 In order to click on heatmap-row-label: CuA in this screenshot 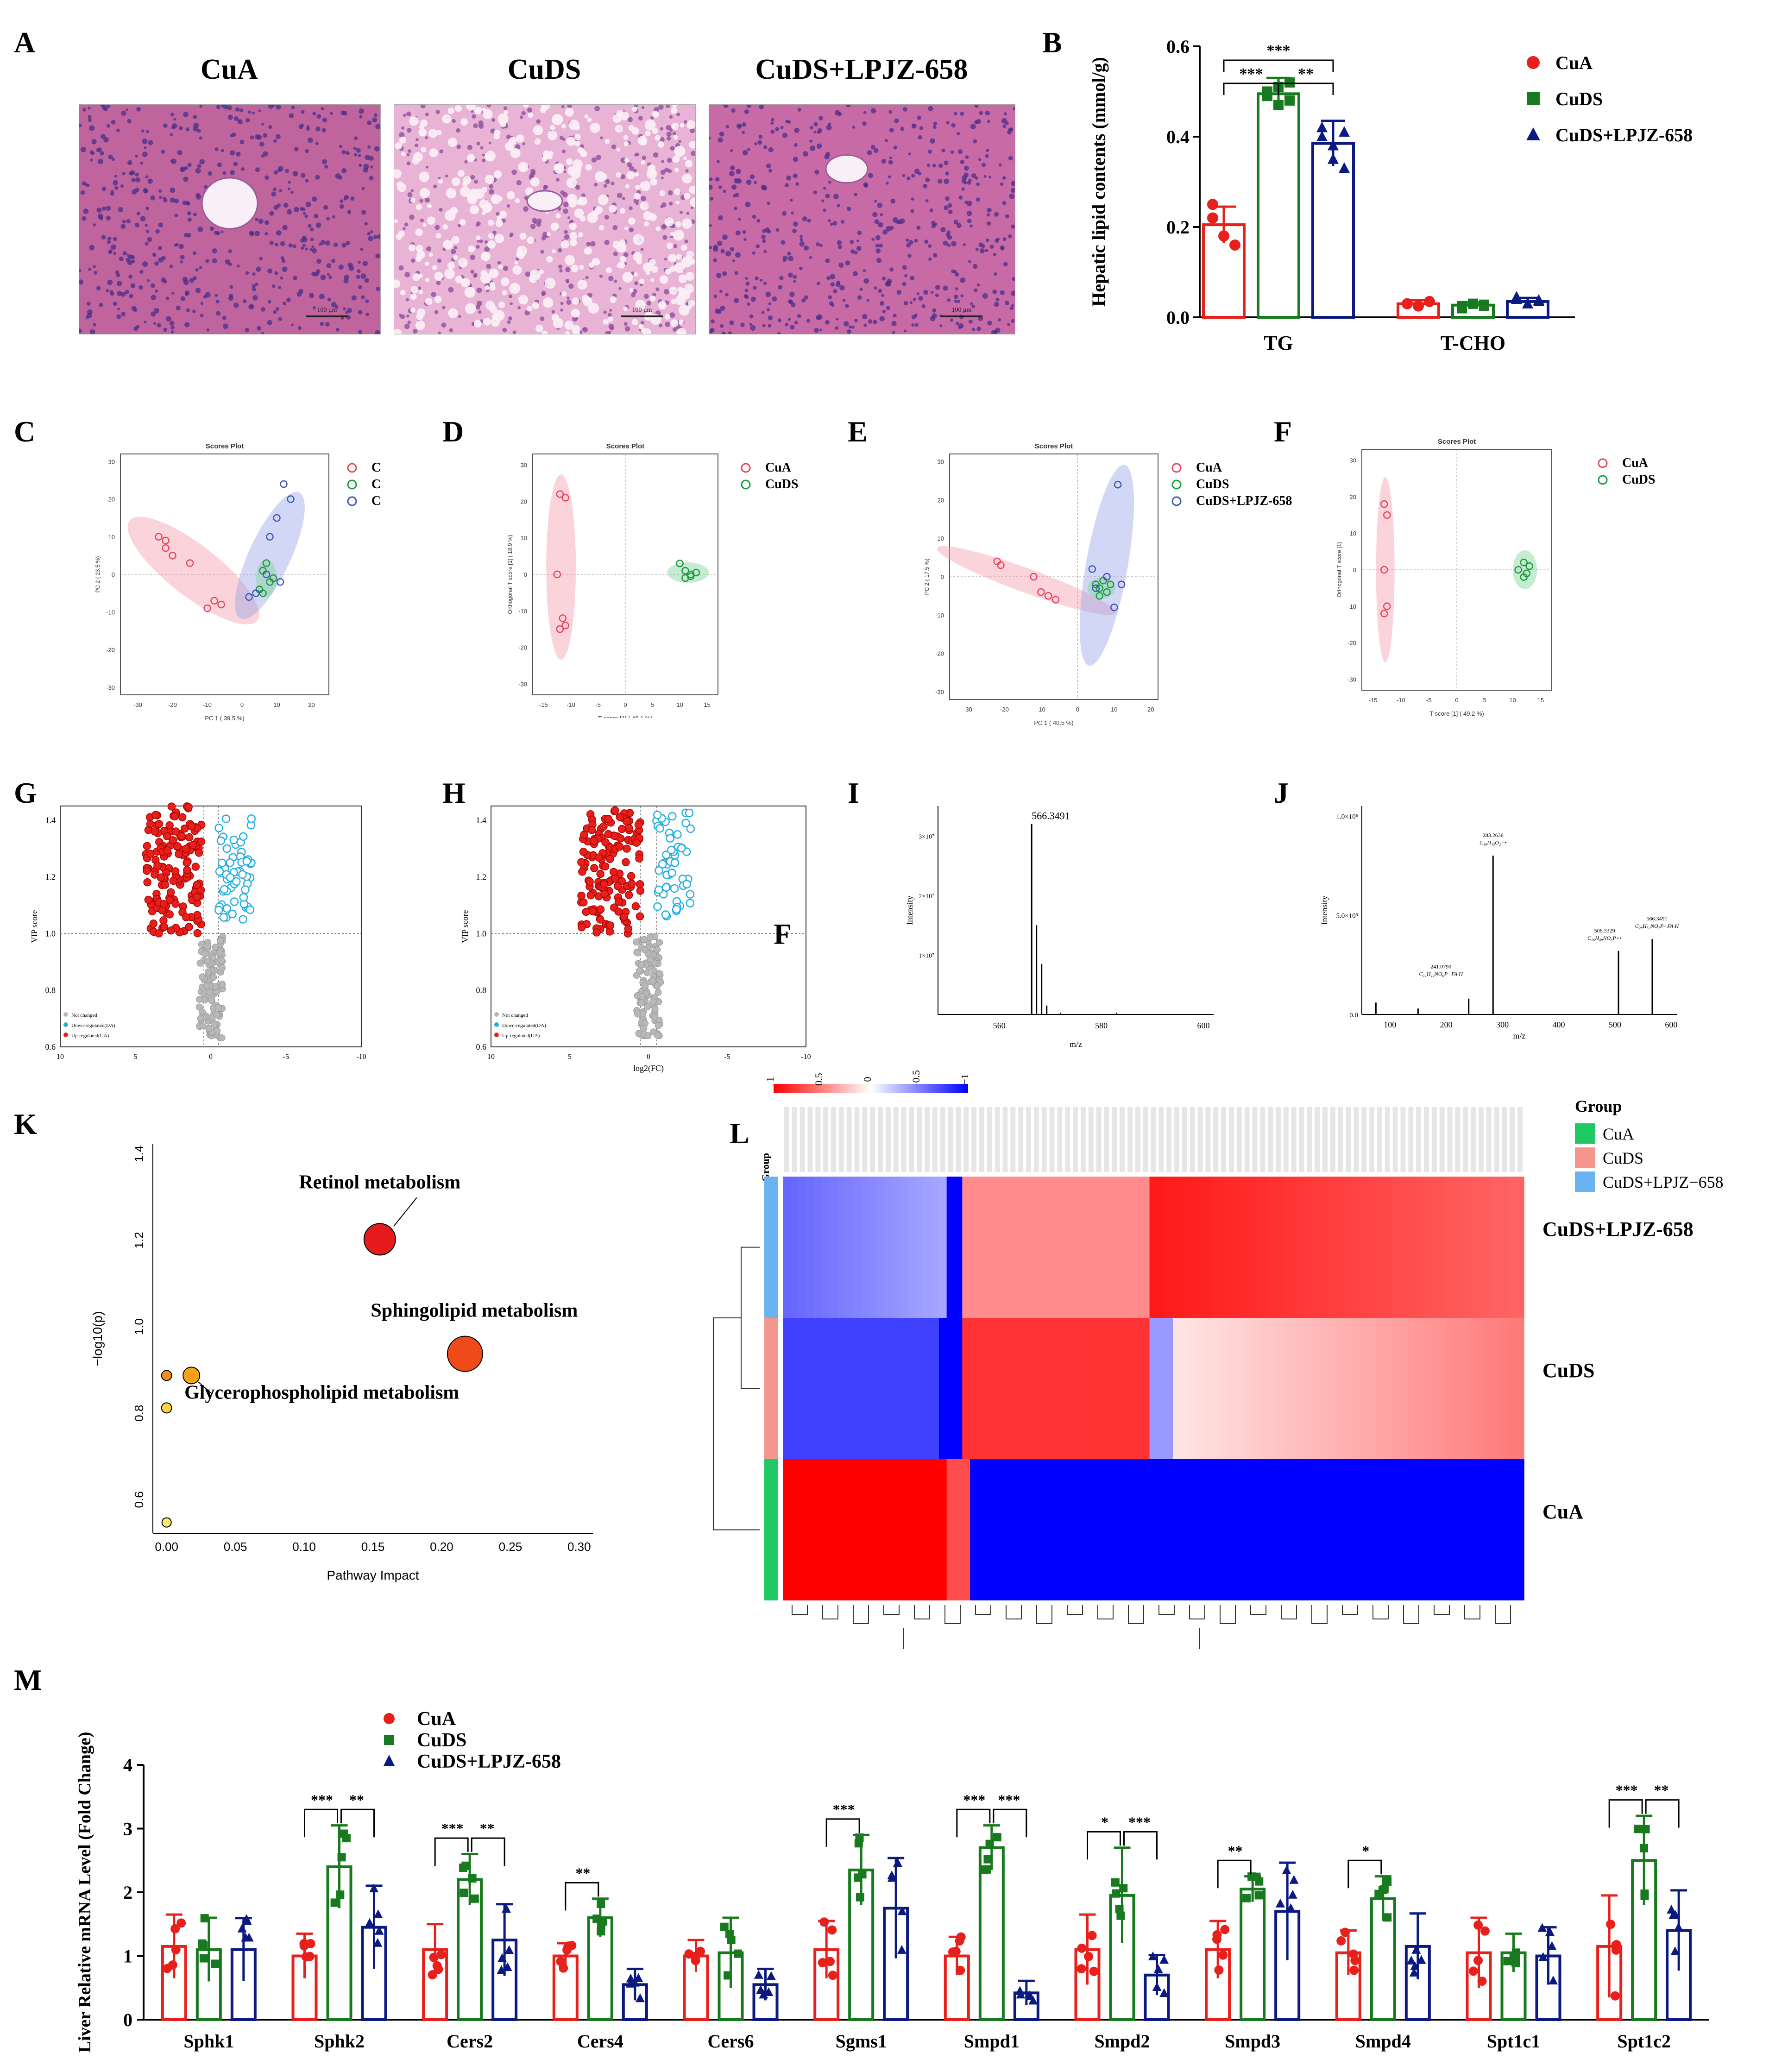, I will do `click(1562, 1511)`.